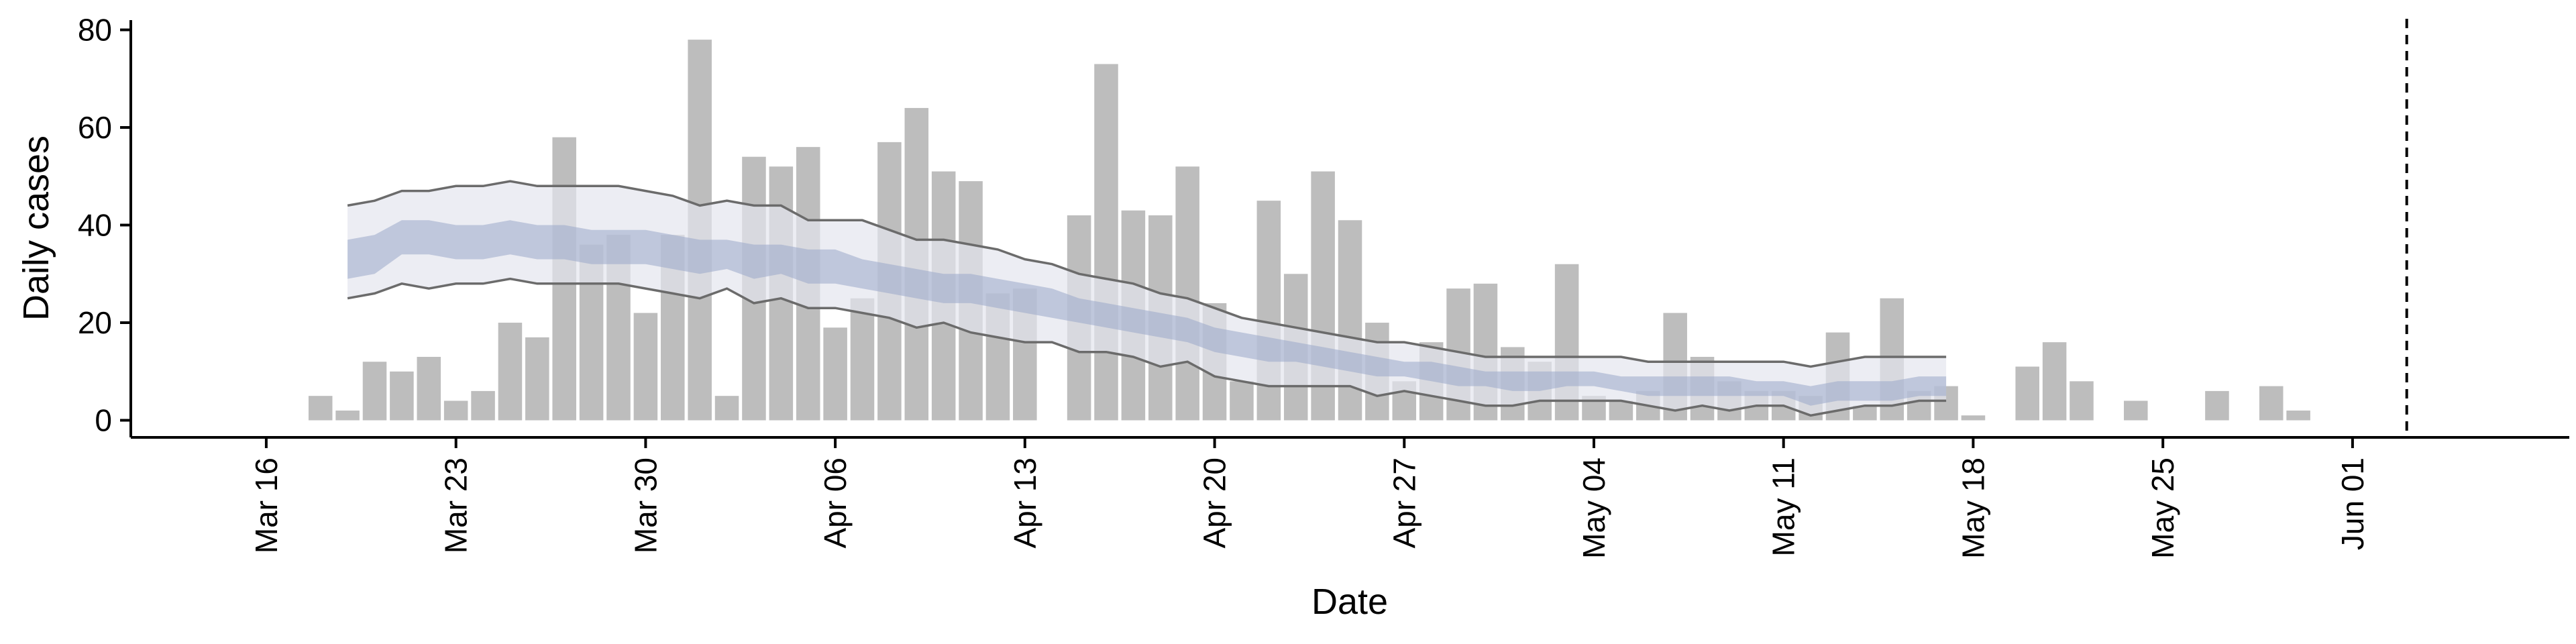 Image resolution: width=2576 pixels, height=644 pixels. What do you see at coordinates (1147, 347) in the screenshot?
I see `outer-band-lower-line` at bounding box center [1147, 347].